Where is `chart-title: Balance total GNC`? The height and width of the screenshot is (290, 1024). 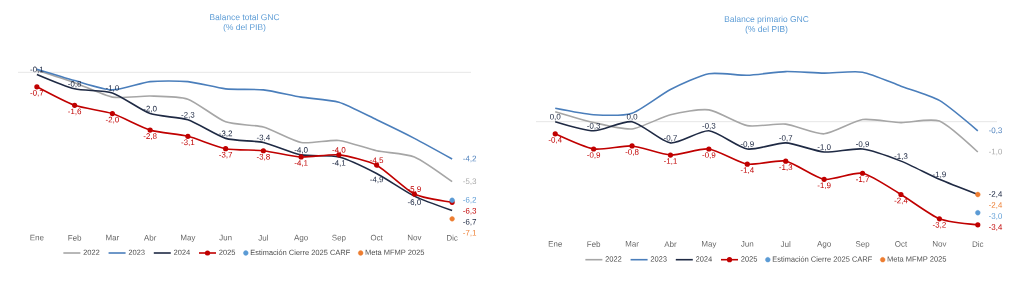
chart-title: Balance total GNC is located at coordinates (245, 17).